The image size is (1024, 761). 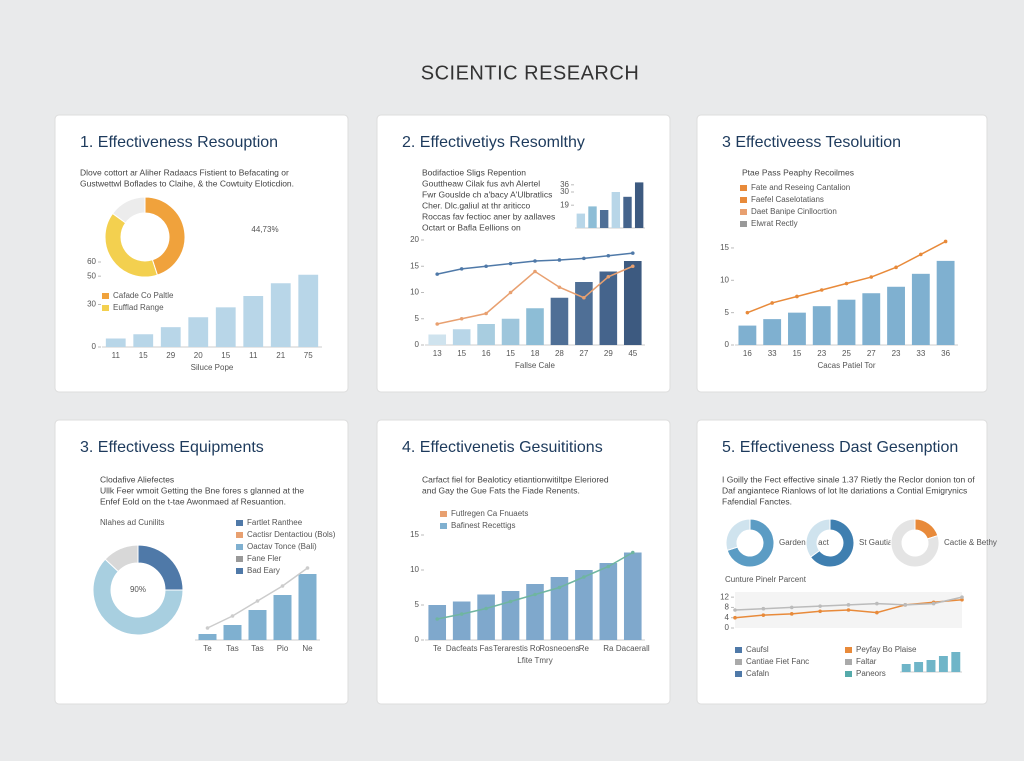 I want to click on card-text: Ptae Pass Peaphy Recoilmes, so click(x=798, y=172).